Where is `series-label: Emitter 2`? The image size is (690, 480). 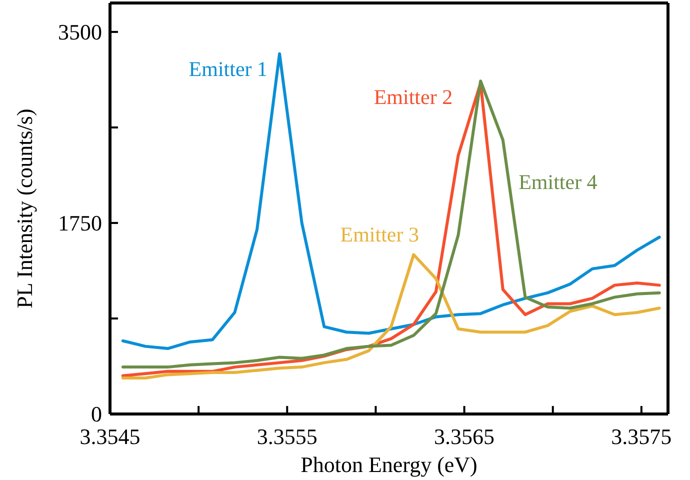 series-label: Emitter 2 is located at coordinates (413, 97).